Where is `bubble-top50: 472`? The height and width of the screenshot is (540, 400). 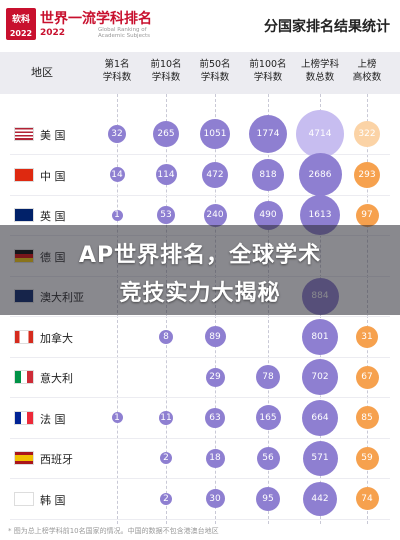 bubble-top50: 472 is located at coordinates (215, 174).